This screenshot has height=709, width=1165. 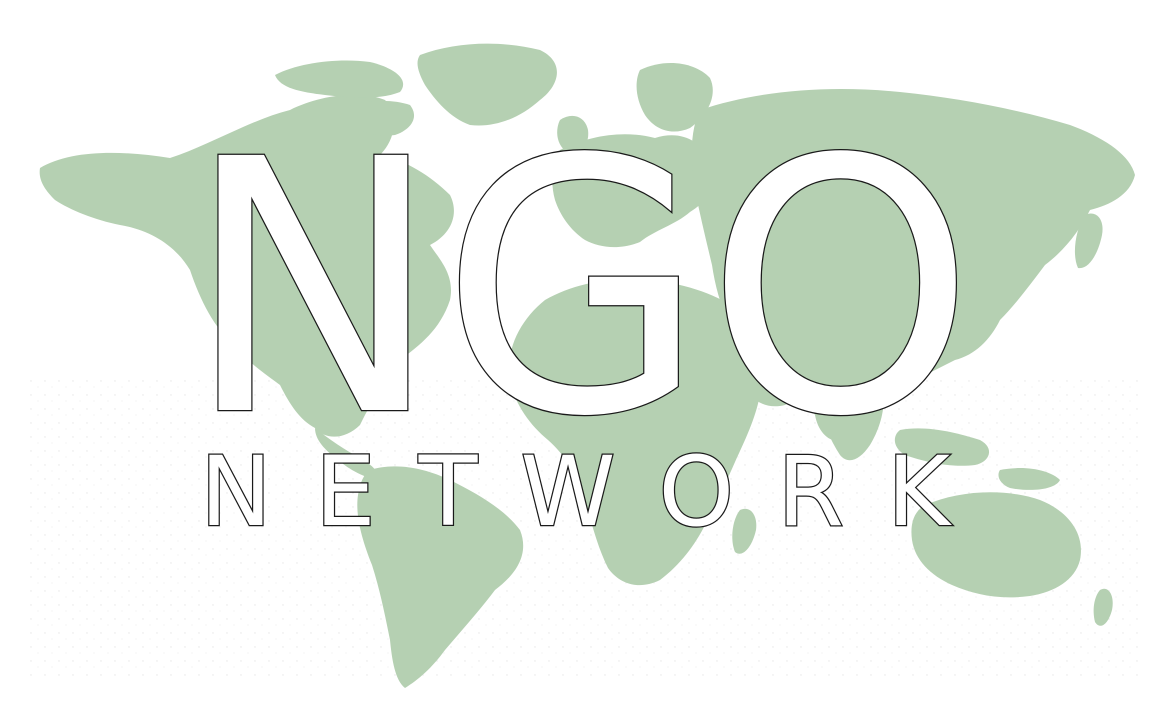 What do you see at coordinates (772, 367) in the screenshot?
I see `arabia-shape` at bounding box center [772, 367].